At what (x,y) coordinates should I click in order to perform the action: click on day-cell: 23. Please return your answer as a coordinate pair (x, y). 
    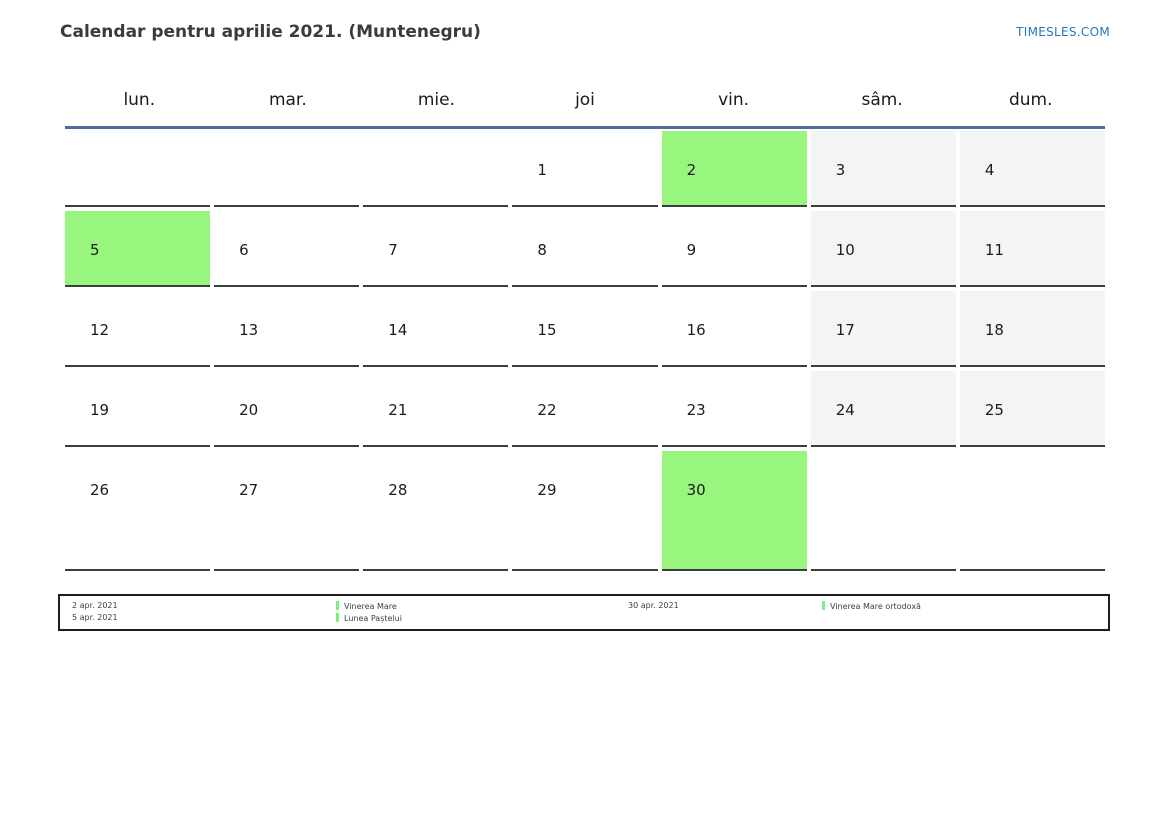
    Looking at the image, I should click on (734, 409).